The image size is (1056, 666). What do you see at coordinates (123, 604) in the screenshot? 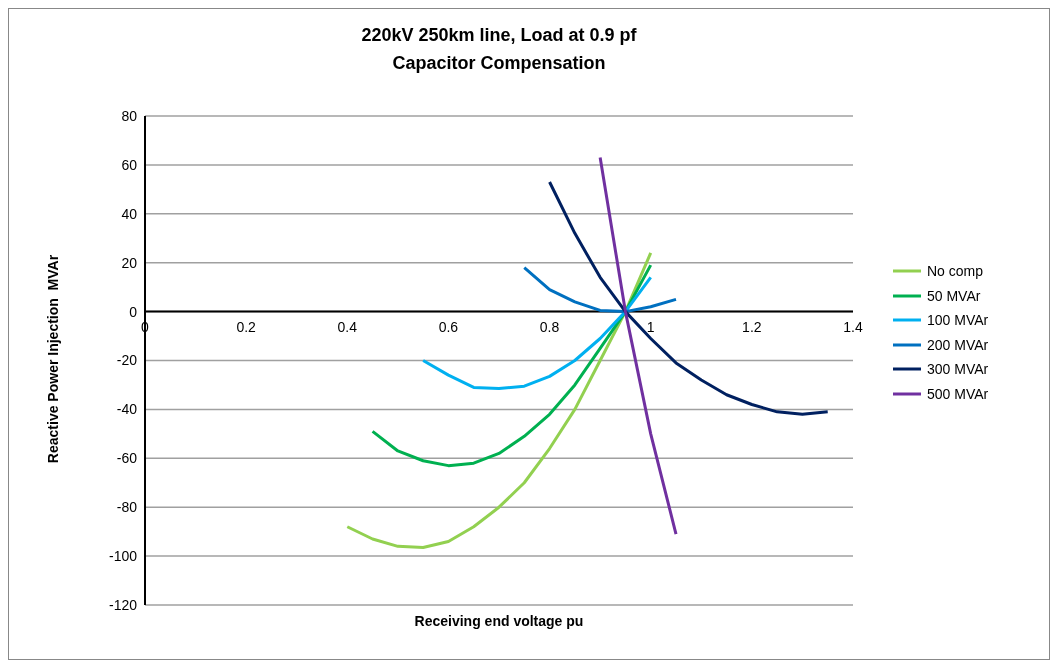
I see `y-tick-label: -120` at bounding box center [123, 604].